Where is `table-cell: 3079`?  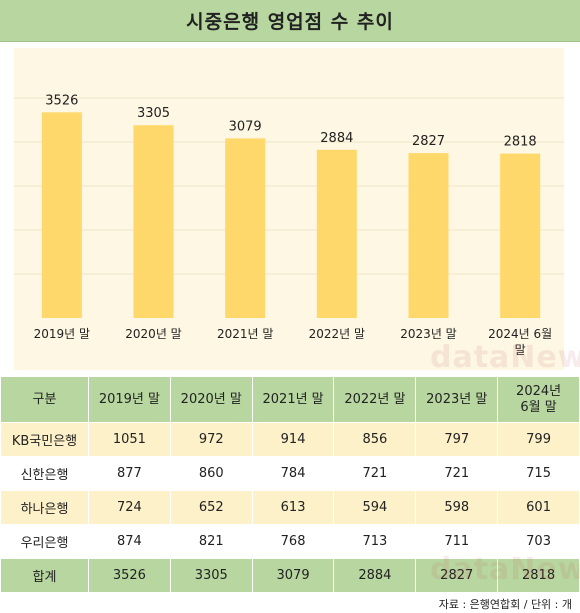 table-cell: 3079 is located at coordinates (293, 575).